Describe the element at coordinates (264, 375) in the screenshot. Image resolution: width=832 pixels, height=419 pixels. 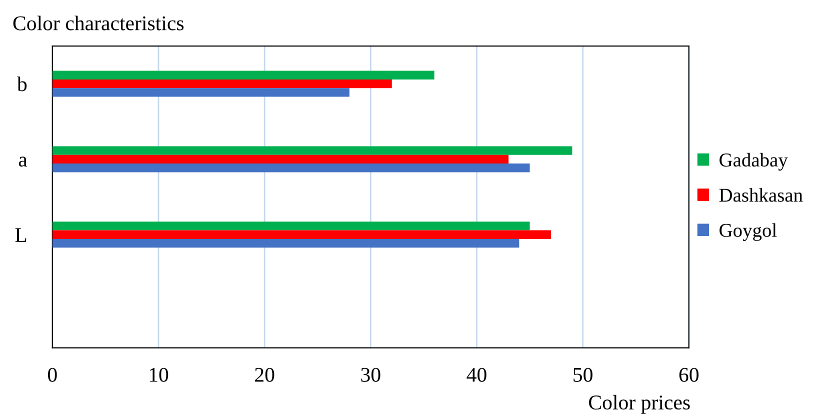
I see `x-tick-label: 20` at that location.